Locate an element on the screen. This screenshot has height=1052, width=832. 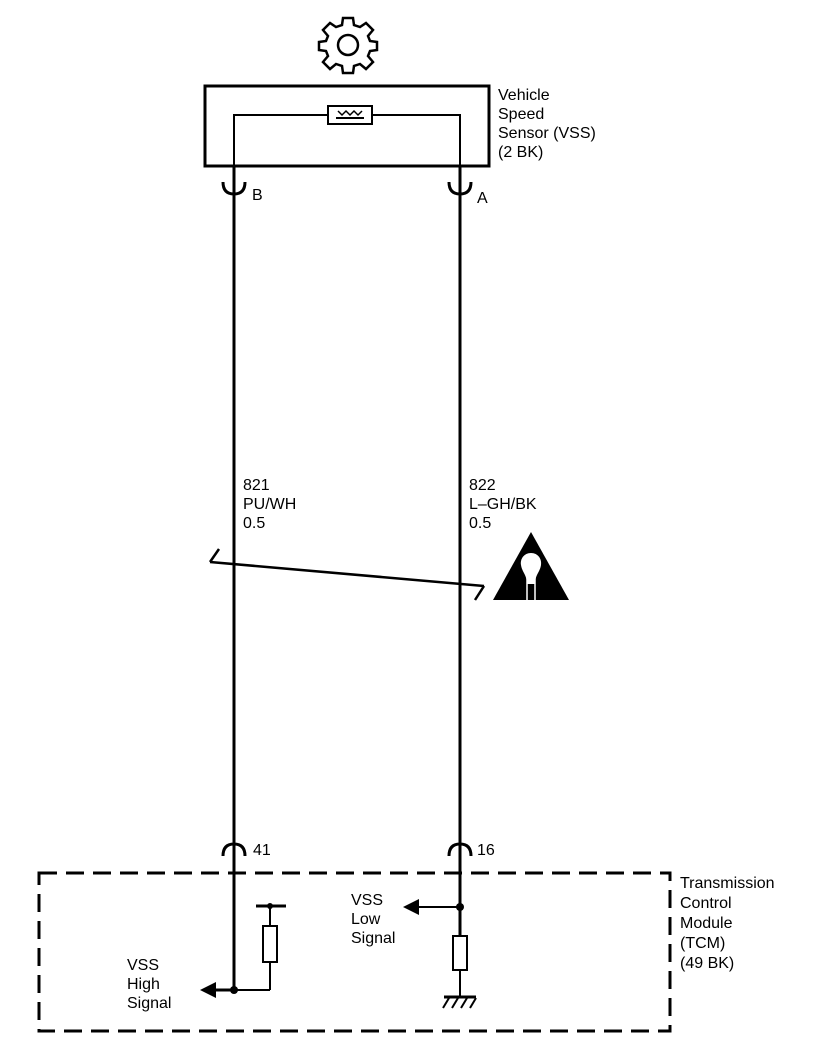
vss-low-line: Signal is located at coordinates (373, 938).